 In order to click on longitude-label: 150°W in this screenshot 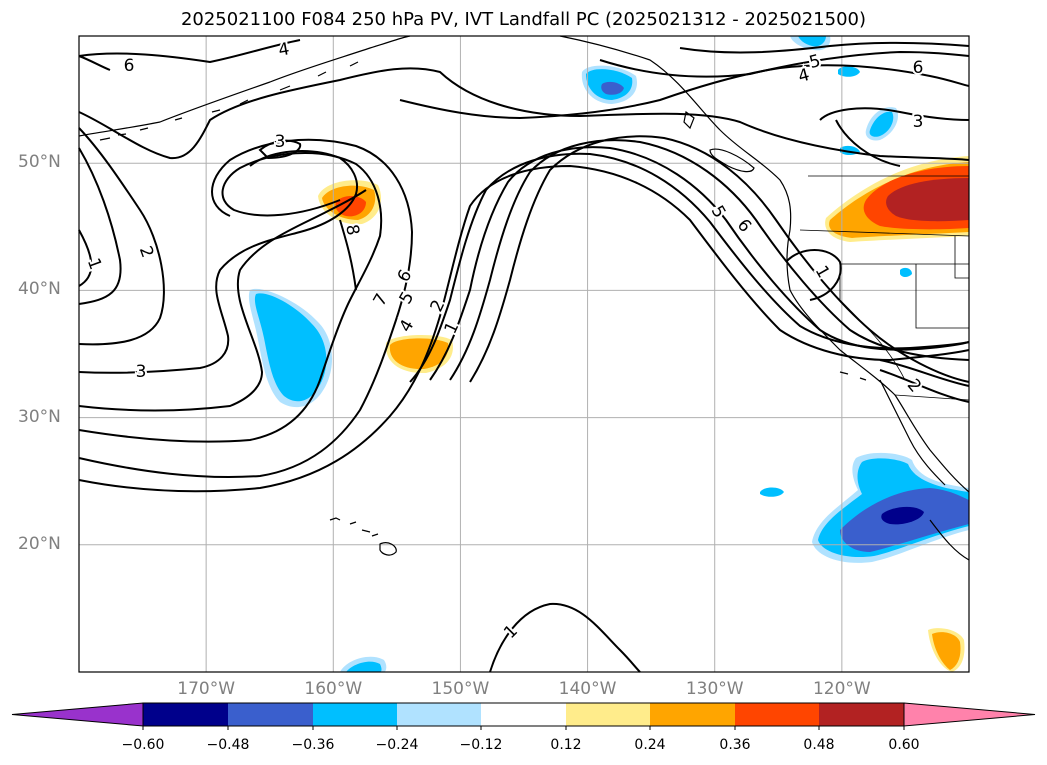, I will do `click(460, 689)`.